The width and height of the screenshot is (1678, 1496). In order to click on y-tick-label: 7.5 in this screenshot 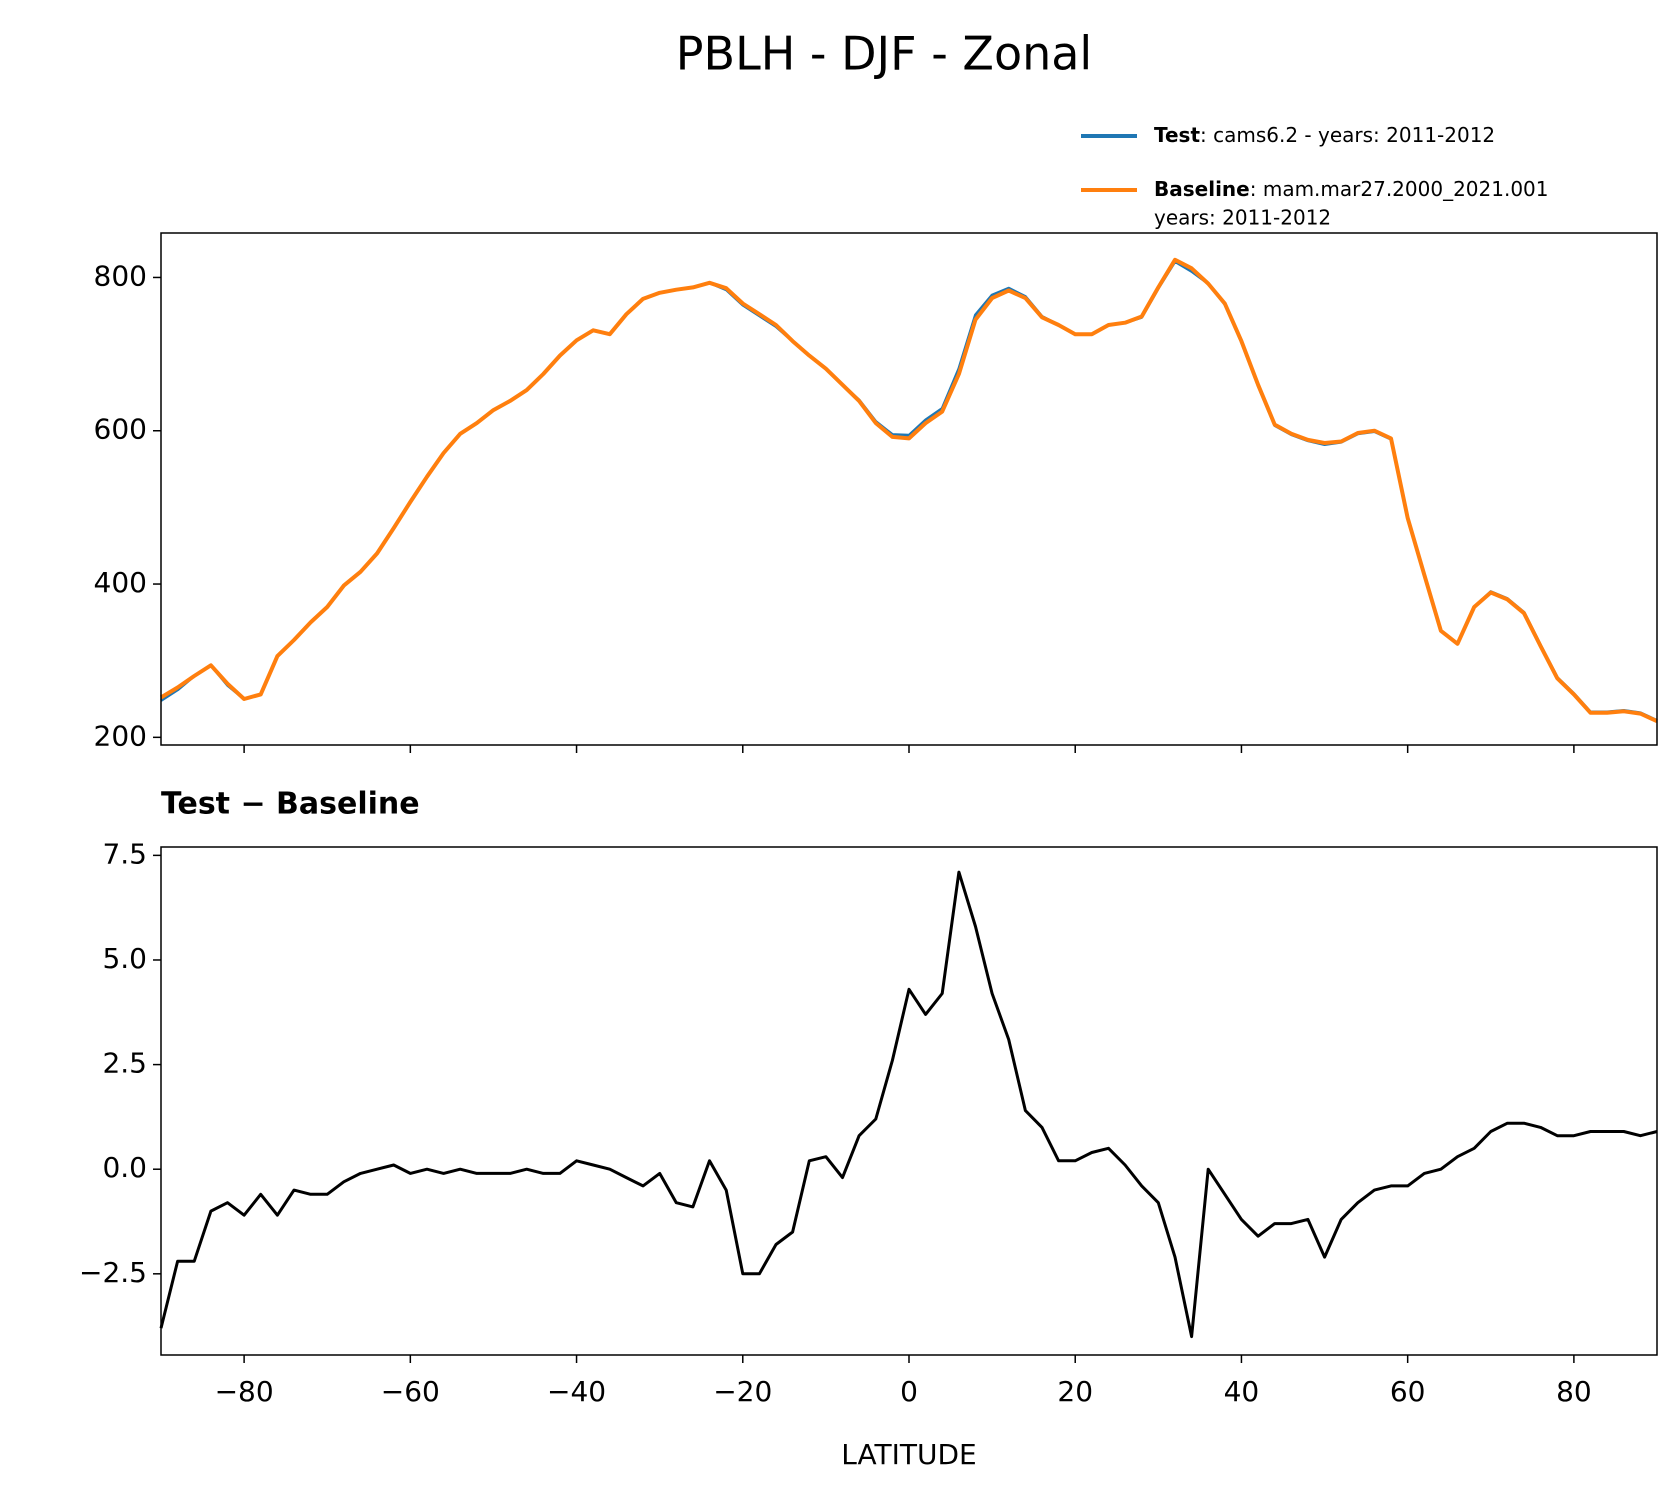, I will do `click(124, 853)`.